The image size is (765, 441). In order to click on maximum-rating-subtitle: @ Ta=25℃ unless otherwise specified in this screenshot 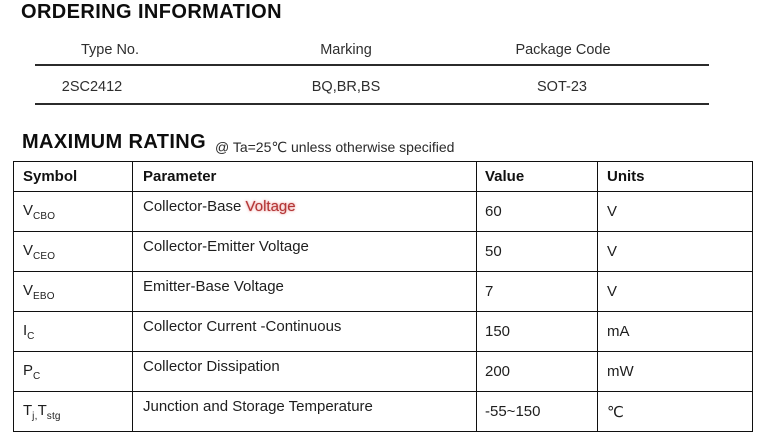, I will do `click(335, 147)`.